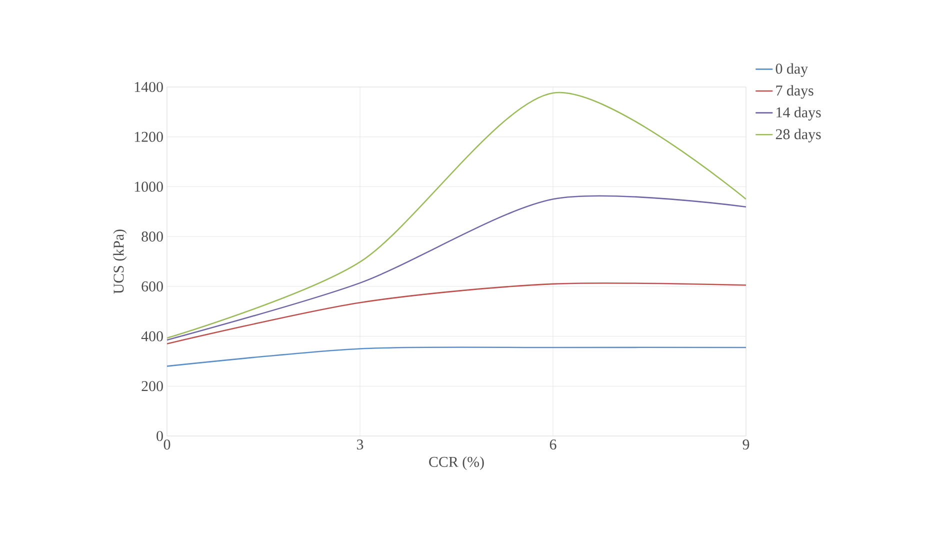 The width and height of the screenshot is (927, 553). I want to click on legend-label: 0 day, so click(792, 70).